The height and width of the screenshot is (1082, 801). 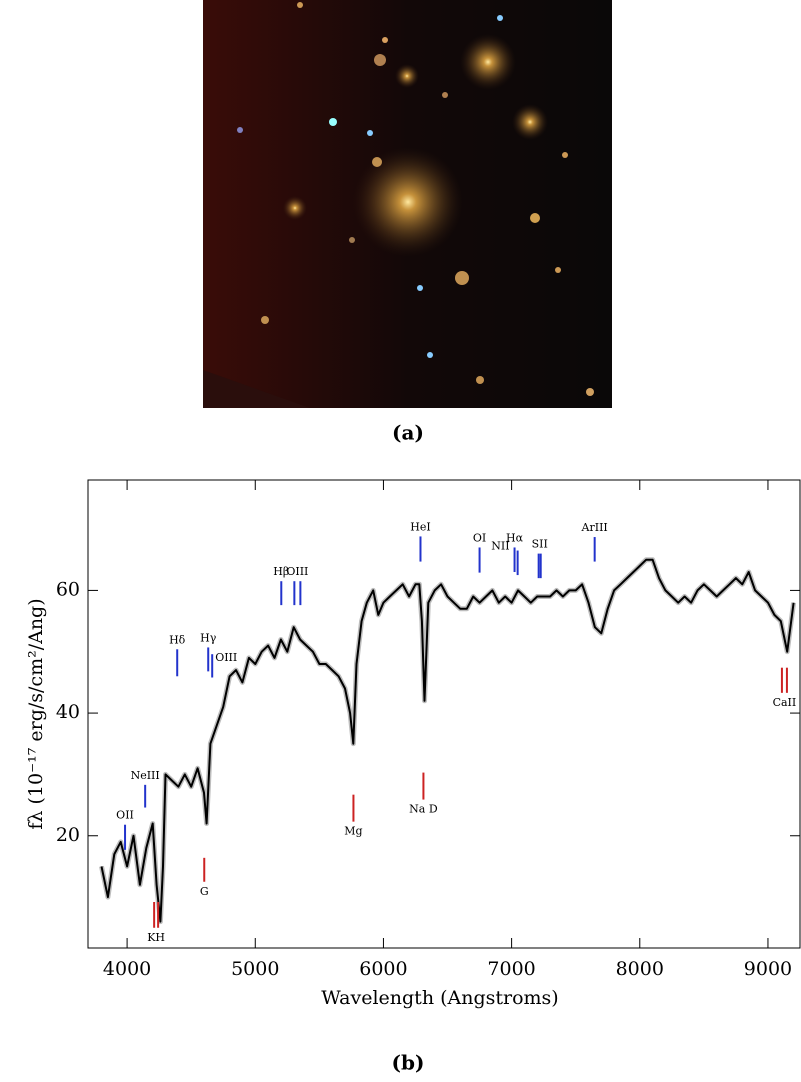 I want to click on line-label: Hδ, so click(x=177, y=639).